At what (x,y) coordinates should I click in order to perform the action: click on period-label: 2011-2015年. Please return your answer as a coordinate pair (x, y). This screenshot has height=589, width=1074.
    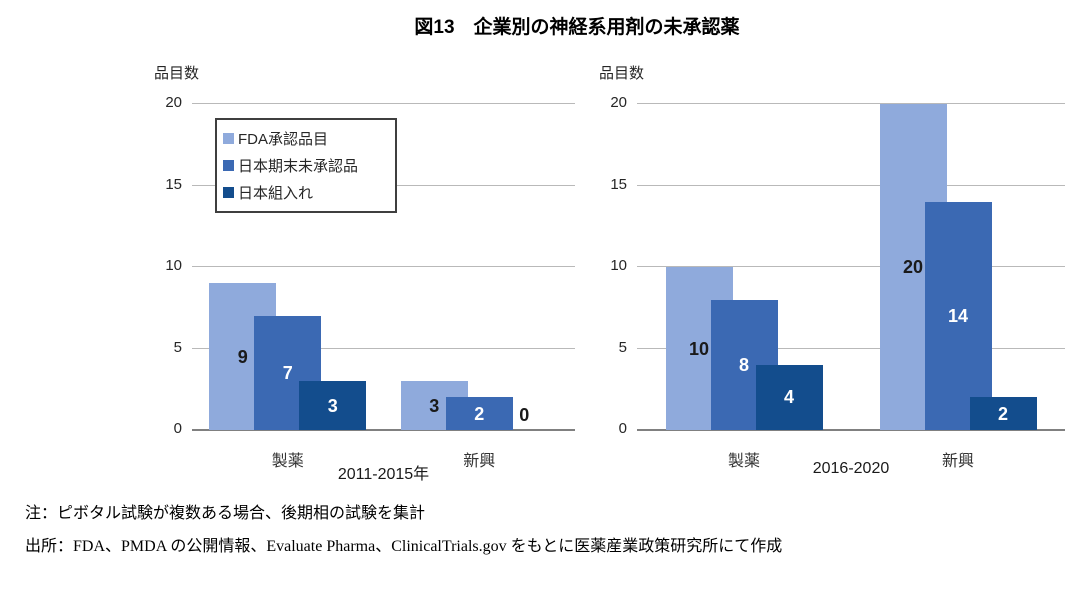
    Looking at the image, I should click on (383, 474).